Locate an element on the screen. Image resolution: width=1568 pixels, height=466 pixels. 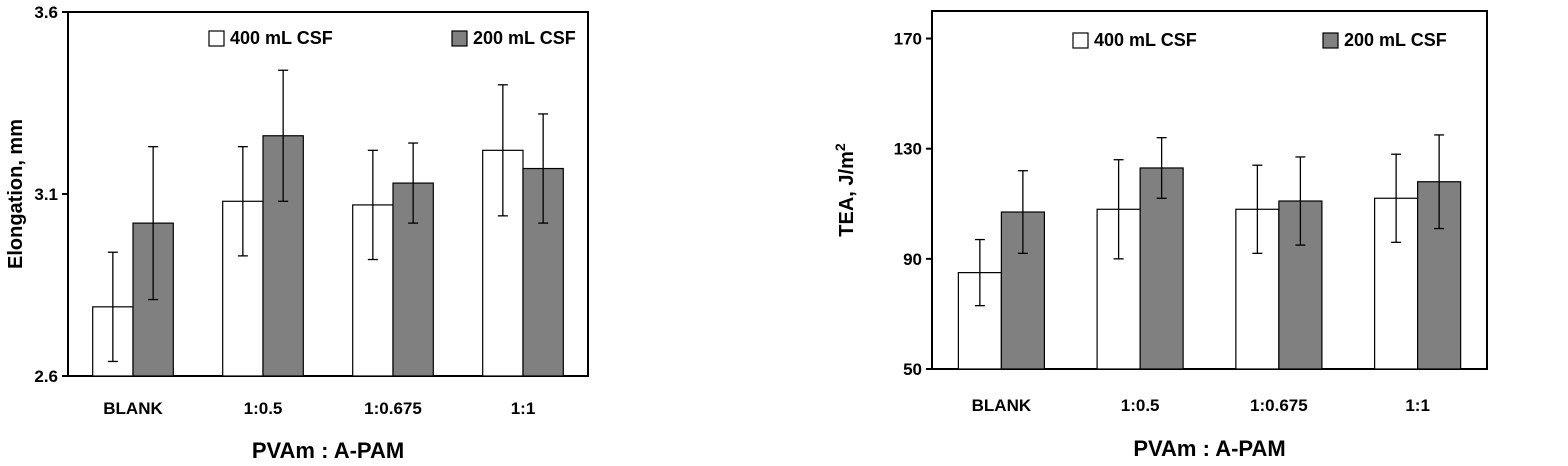
y-tick-label: 170 is located at coordinates (908, 39).